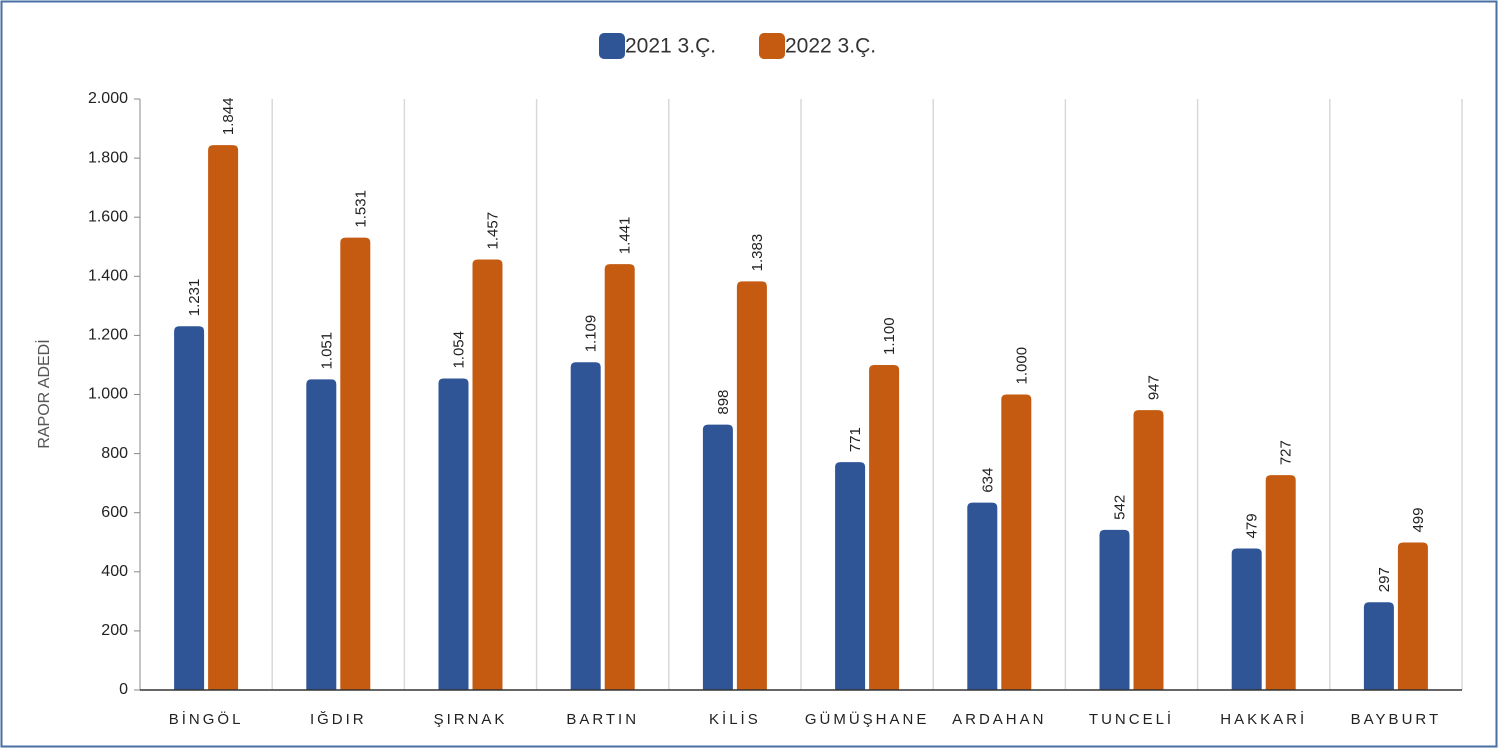 Image resolution: width=1498 pixels, height=748 pixels. Describe the element at coordinates (194, 298) in the screenshot. I see `data-label: 1.231` at that location.